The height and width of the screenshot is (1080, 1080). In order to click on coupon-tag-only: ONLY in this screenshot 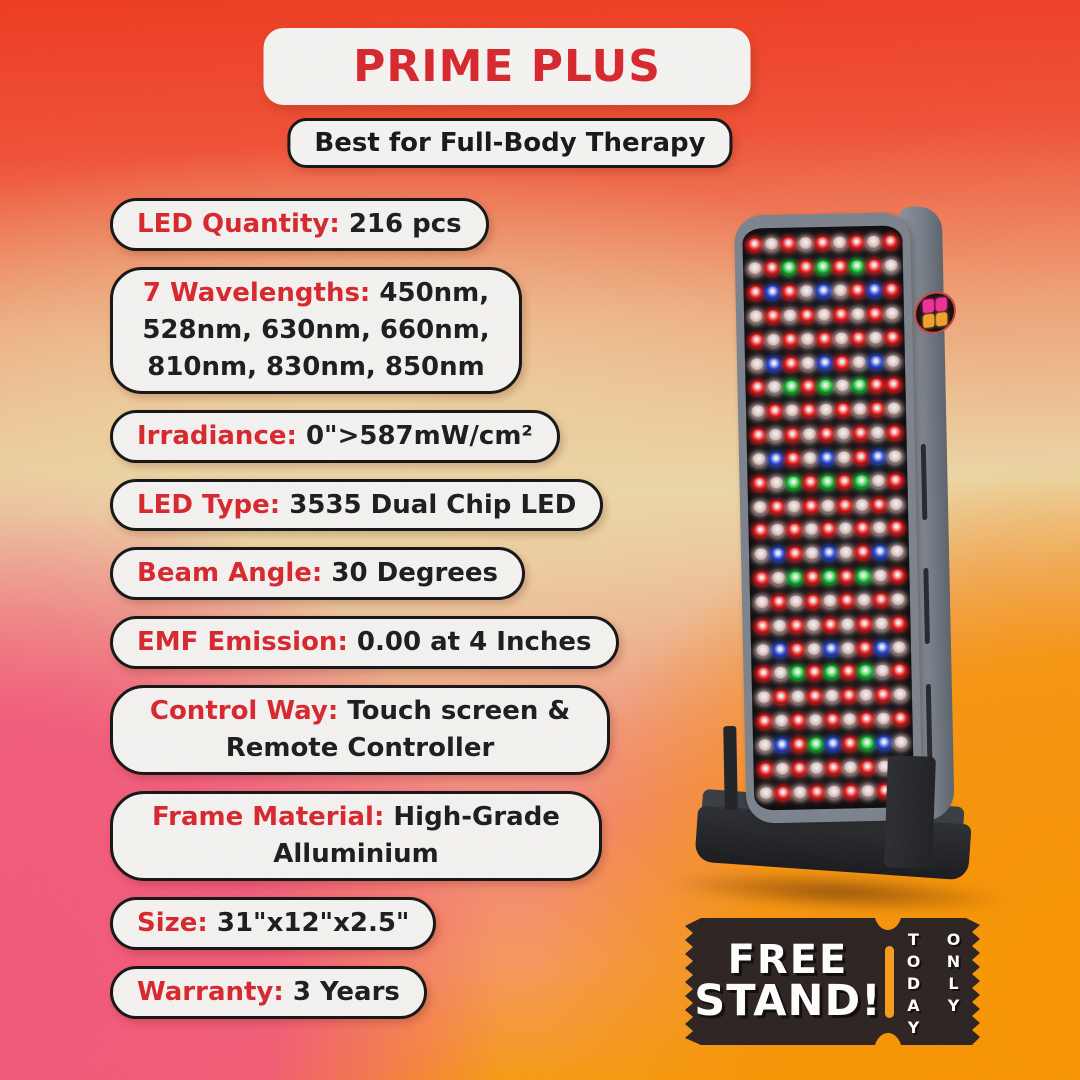, I will do `click(953, 974)`.